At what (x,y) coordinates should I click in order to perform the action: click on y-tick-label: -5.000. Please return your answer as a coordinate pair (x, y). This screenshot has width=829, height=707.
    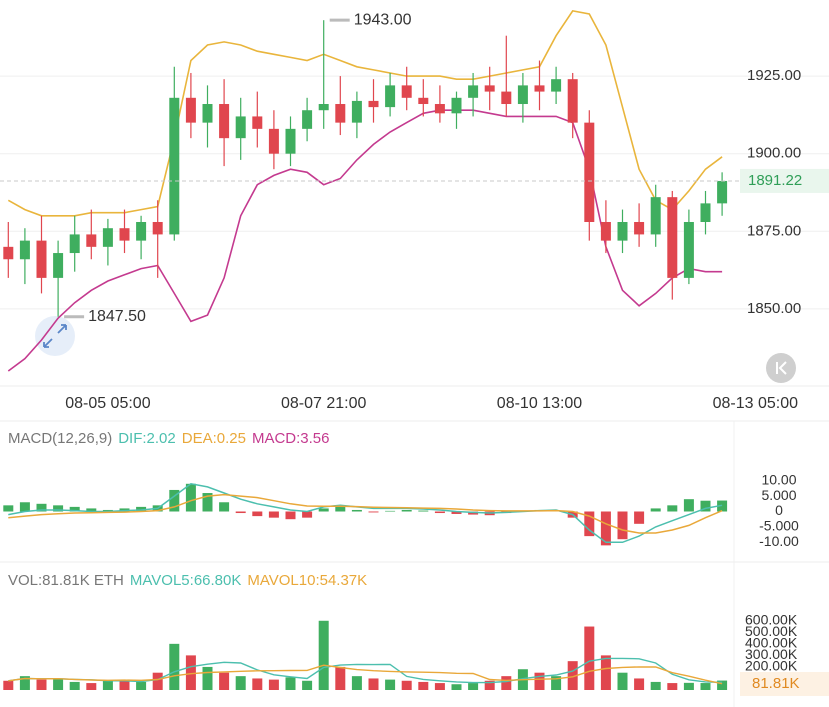
    Looking at the image, I should click on (779, 526).